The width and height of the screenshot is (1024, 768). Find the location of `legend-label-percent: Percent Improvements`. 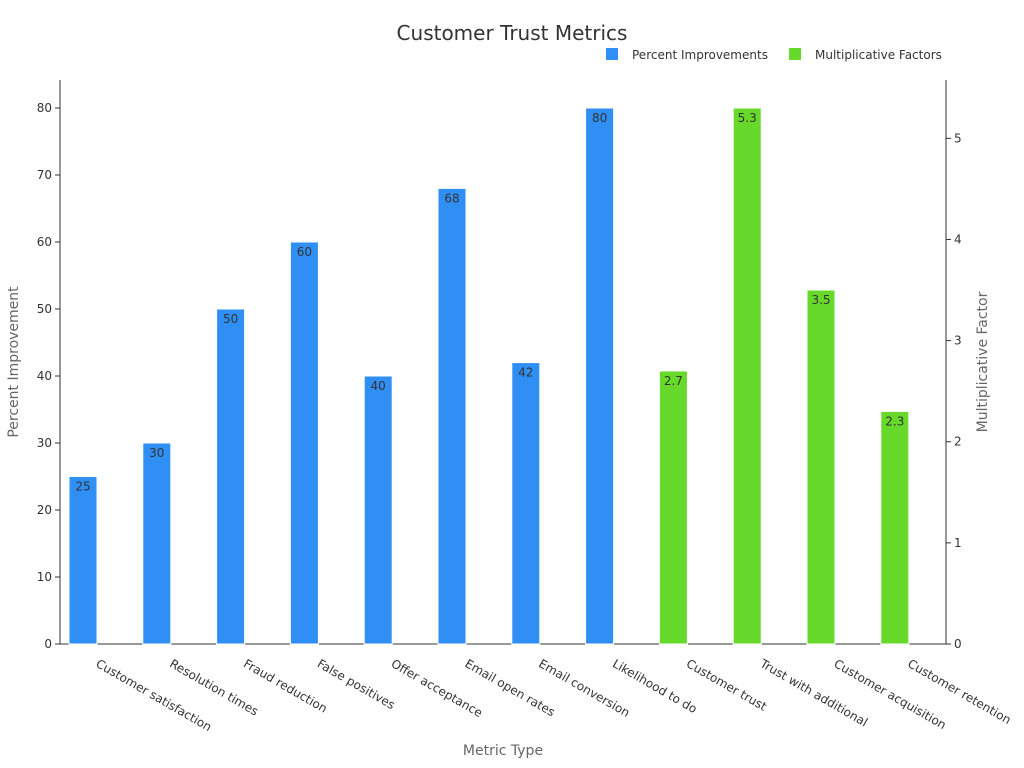

legend-label-percent: Percent Improvements is located at coordinates (700, 55).